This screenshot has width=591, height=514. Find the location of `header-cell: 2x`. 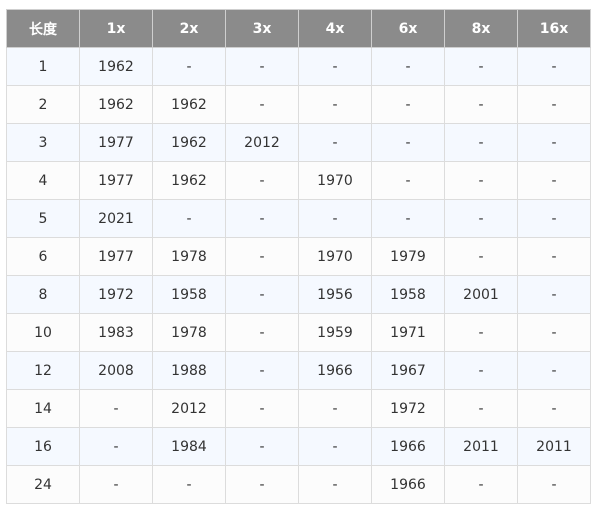

header-cell: 2x is located at coordinates (189, 28).